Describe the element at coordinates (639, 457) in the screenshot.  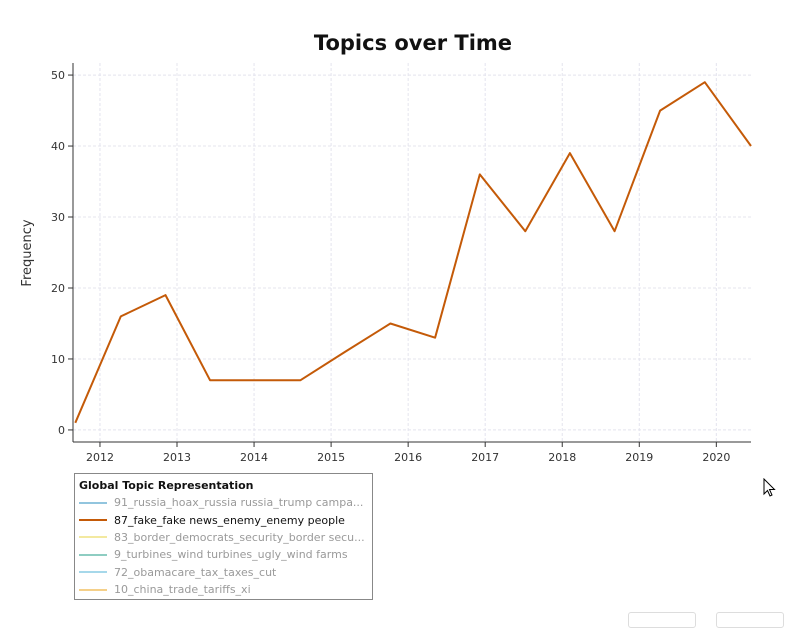
I see `x-tick-label: 2019` at that location.